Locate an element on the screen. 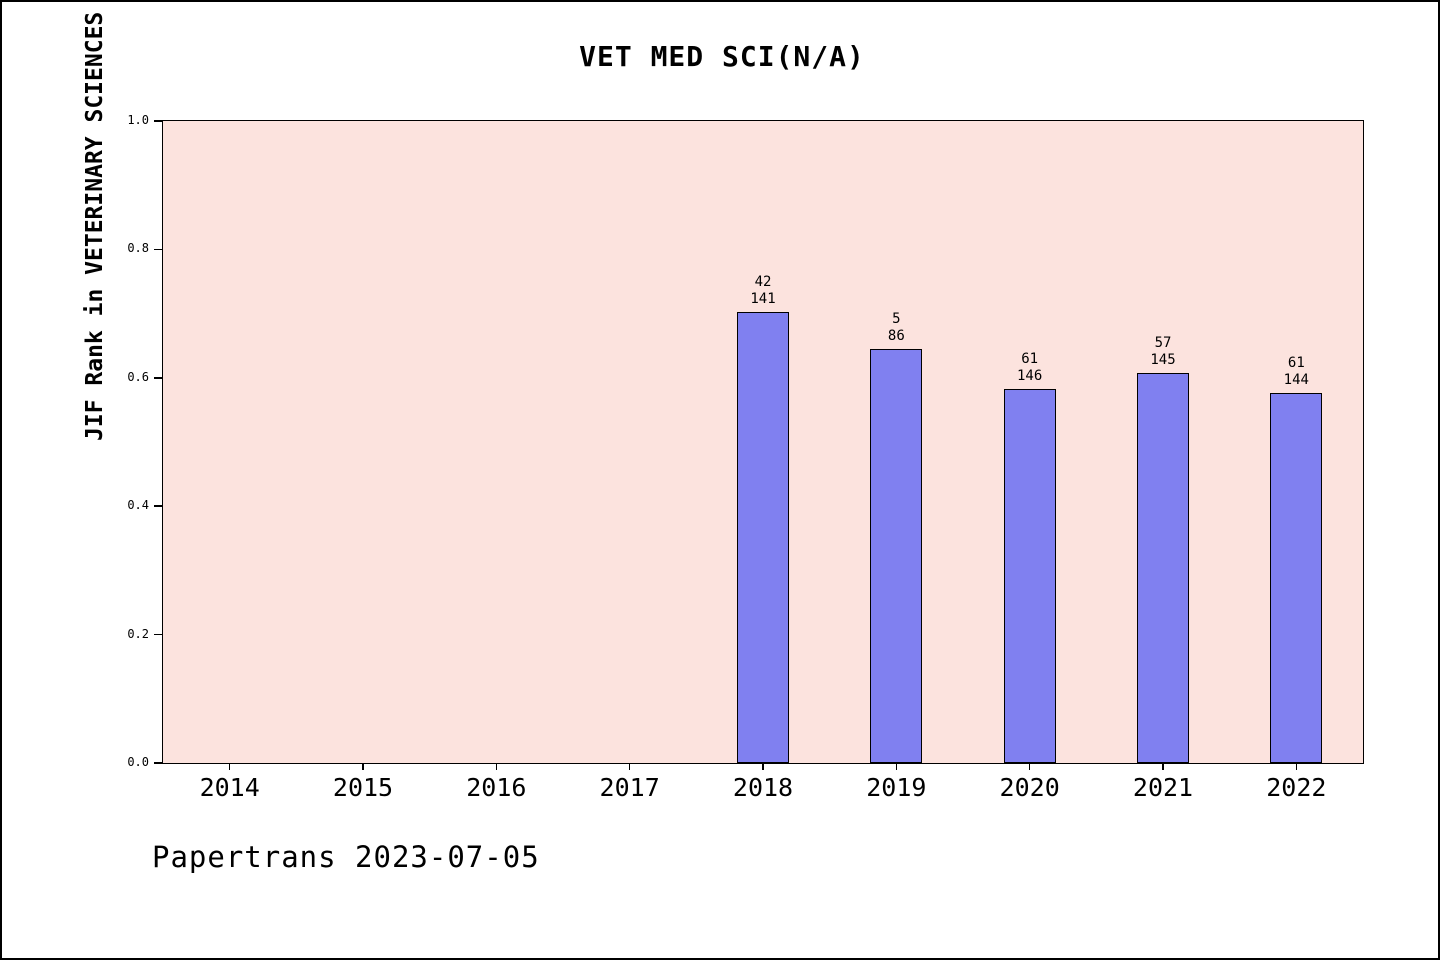 Image resolution: width=1440 pixels, height=960 pixels. y-tick-label: 1.0 is located at coordinates (138, 120).